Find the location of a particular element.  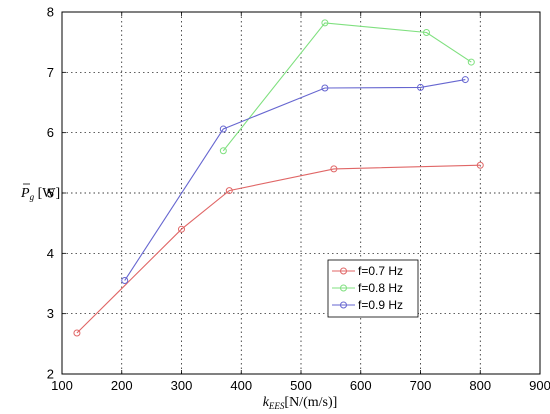

y-tick-label: 7 is located at coordinates (50, 72).